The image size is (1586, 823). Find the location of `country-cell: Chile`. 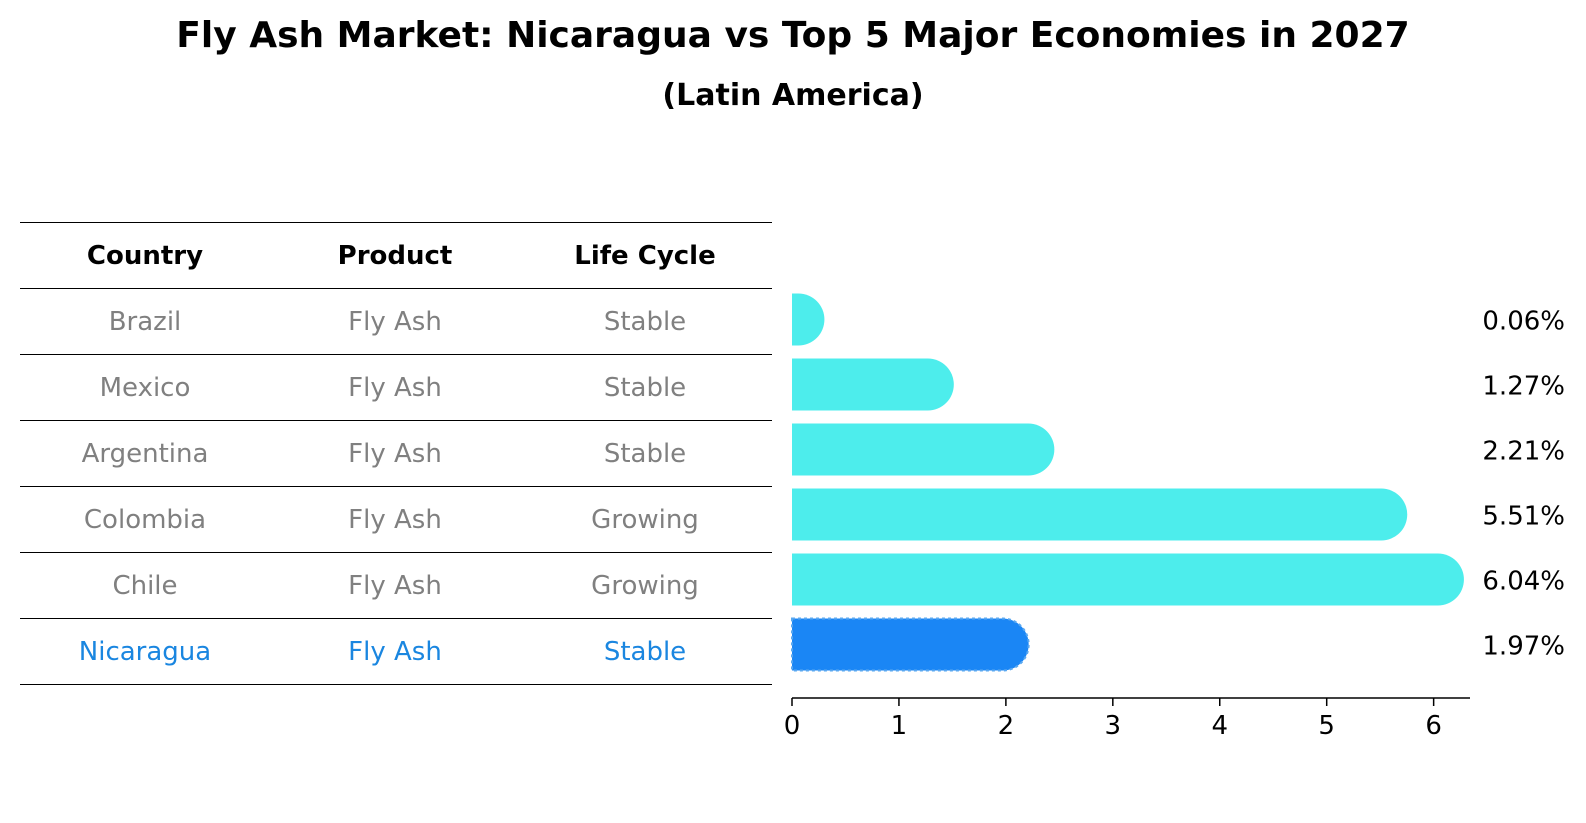

country-cell: Chile is located at coordinates (145, 585).